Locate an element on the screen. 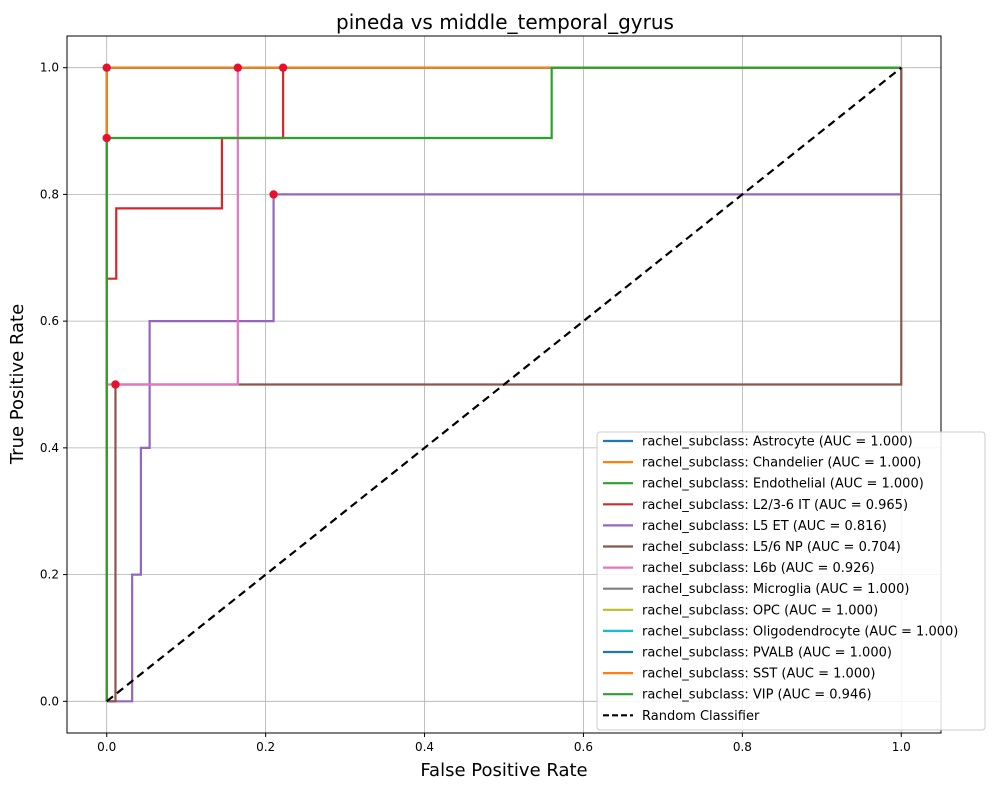 This screenshot has height=790, width=994. legend-label: rachel_subclass: L6b (AUC = 0.926) is located at coordinates (758, 568).